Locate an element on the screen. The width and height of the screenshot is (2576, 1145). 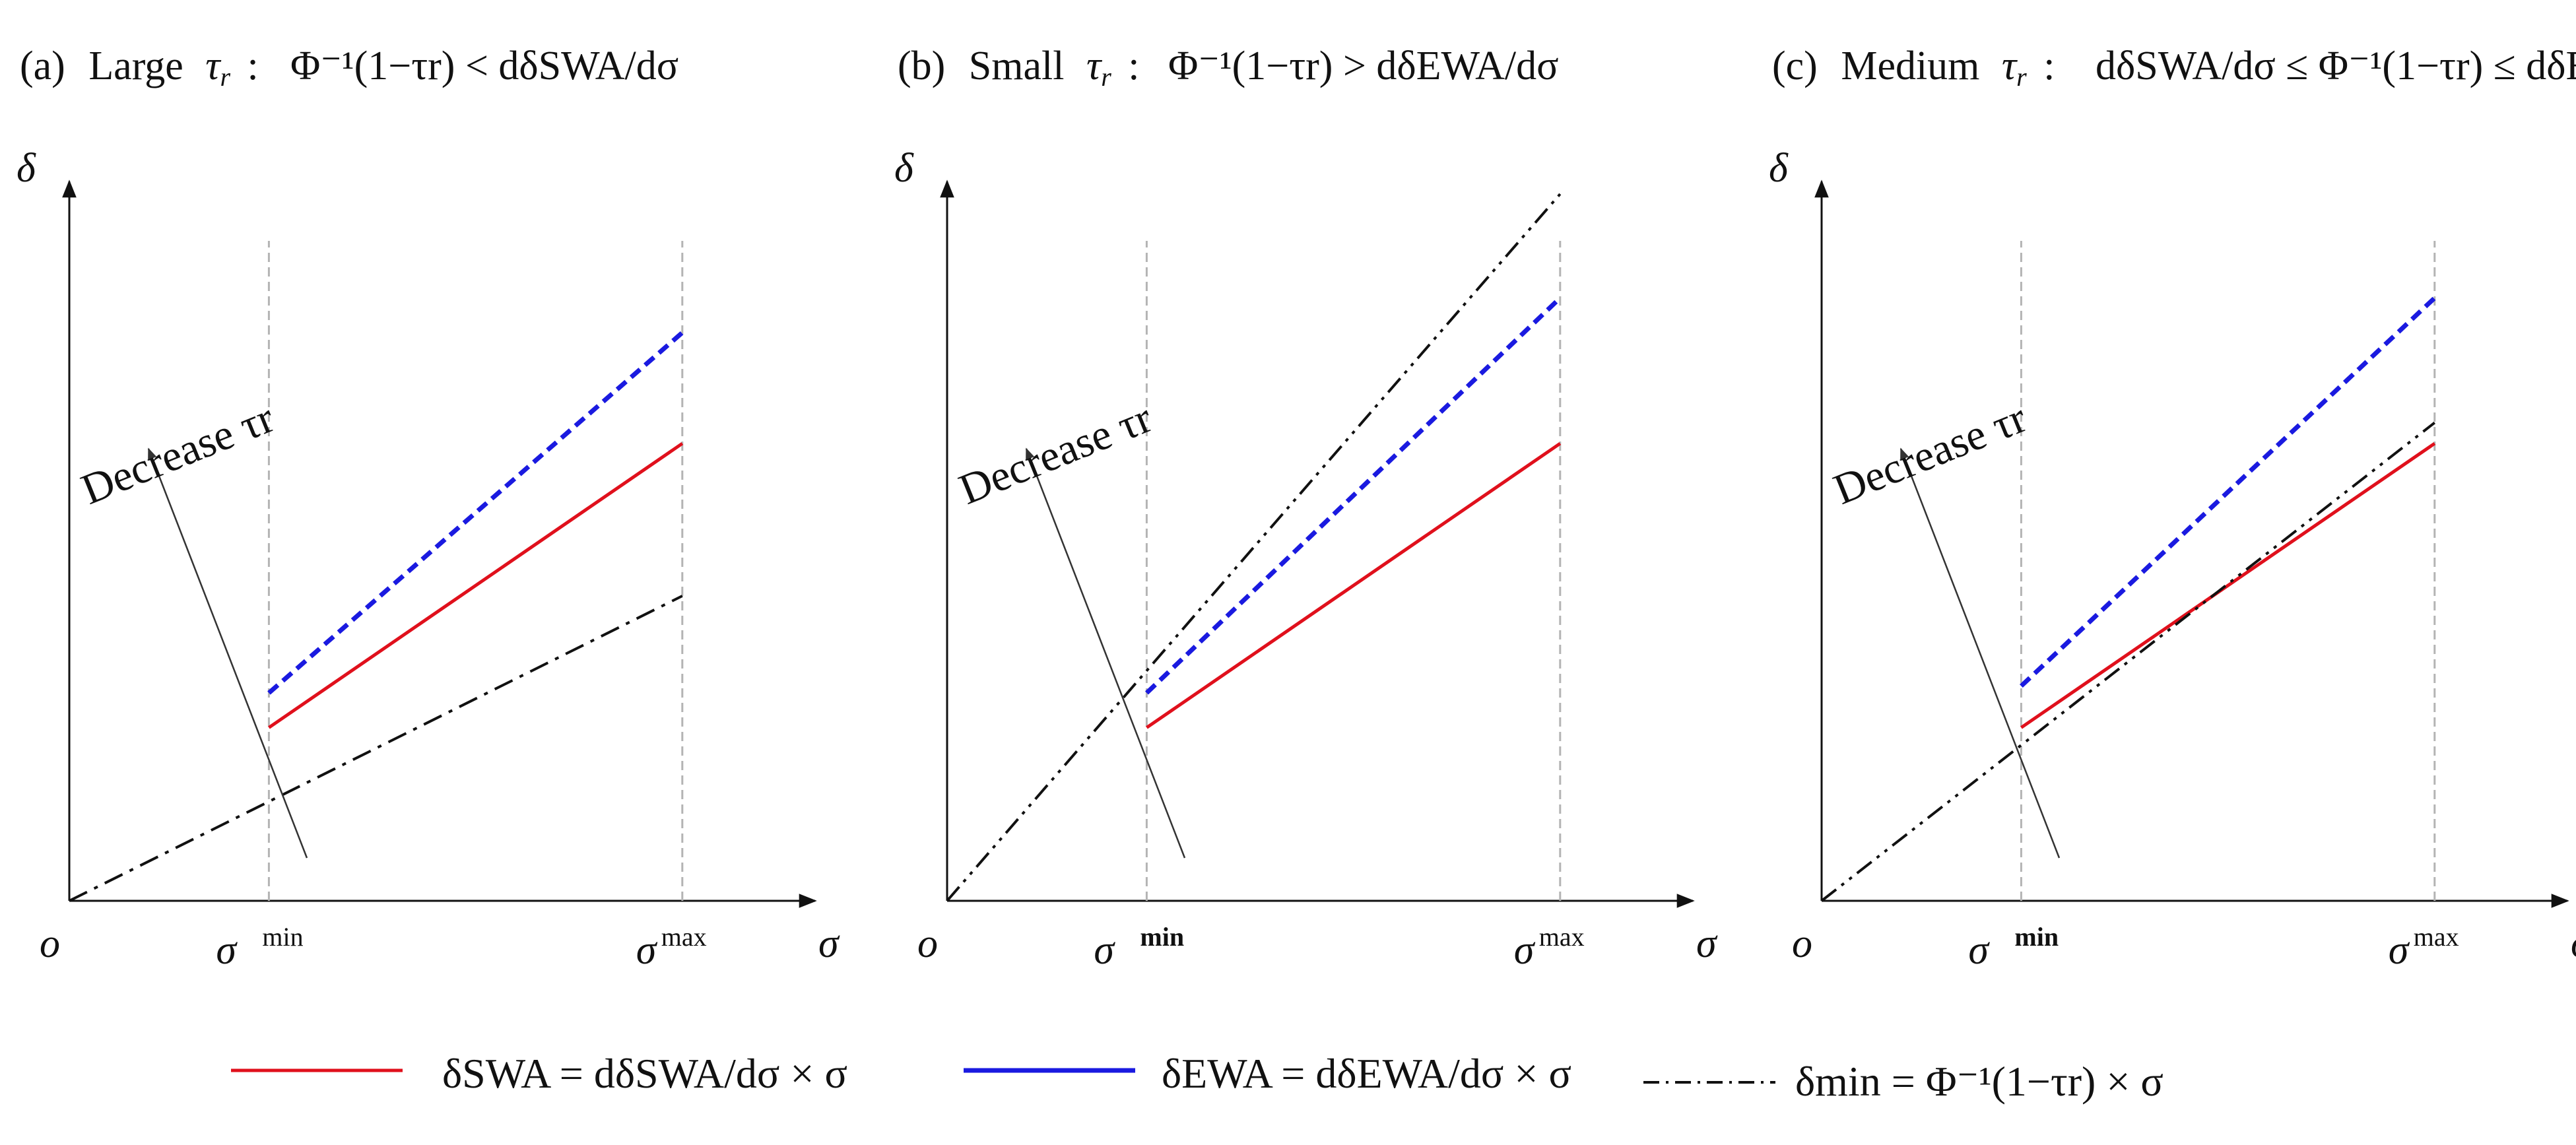
panel-title: (c) Medium τr : is located at coordinates (1913, 70).